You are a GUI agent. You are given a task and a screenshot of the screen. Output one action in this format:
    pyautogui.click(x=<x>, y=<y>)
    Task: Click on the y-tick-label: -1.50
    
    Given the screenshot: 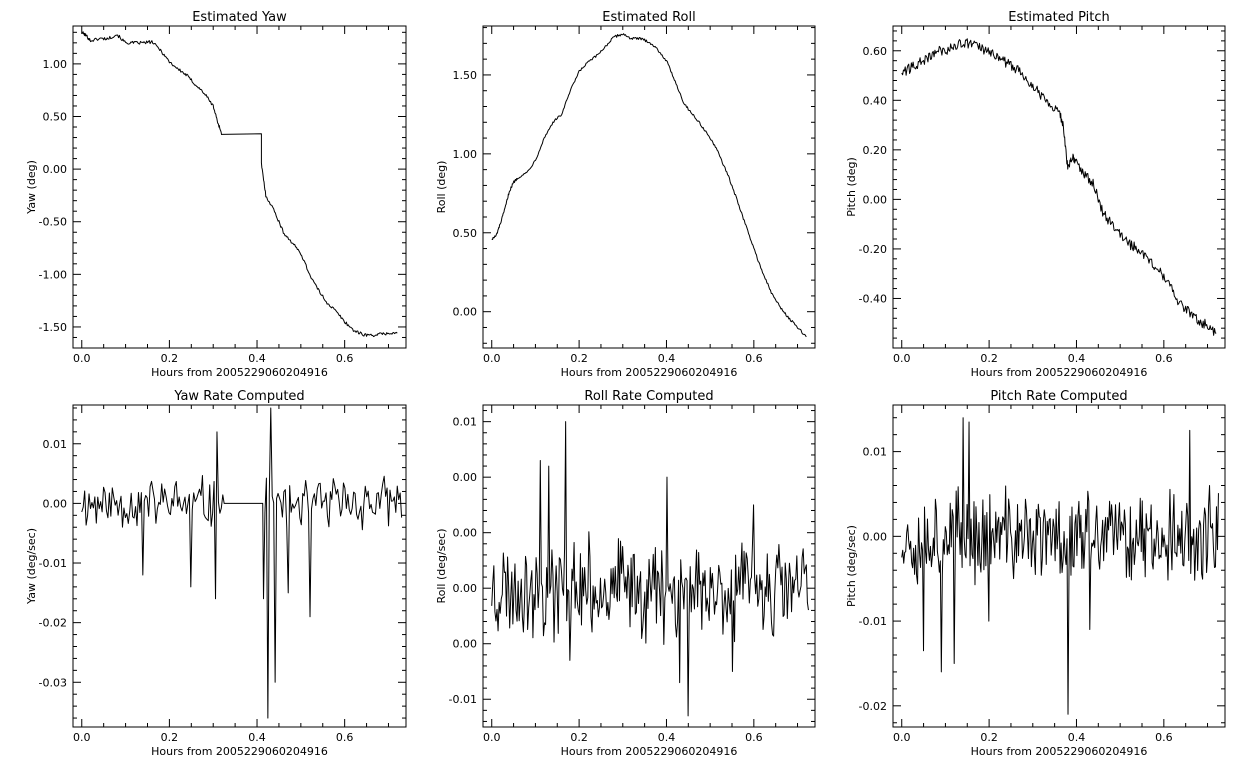 What is the action you would take?
    pyautogui.click(x=53, y=327)
    